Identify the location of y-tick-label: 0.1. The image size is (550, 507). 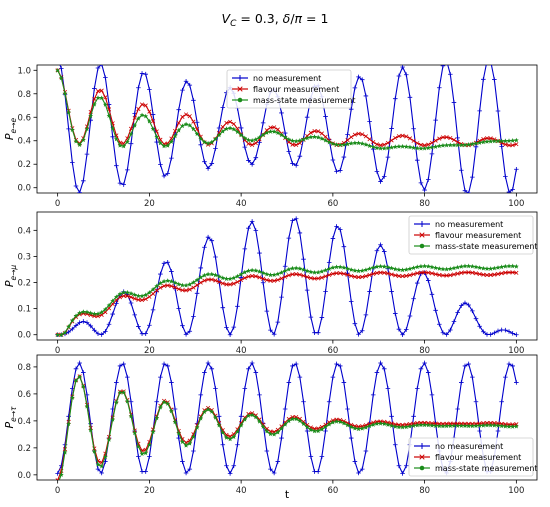
(24, 310).